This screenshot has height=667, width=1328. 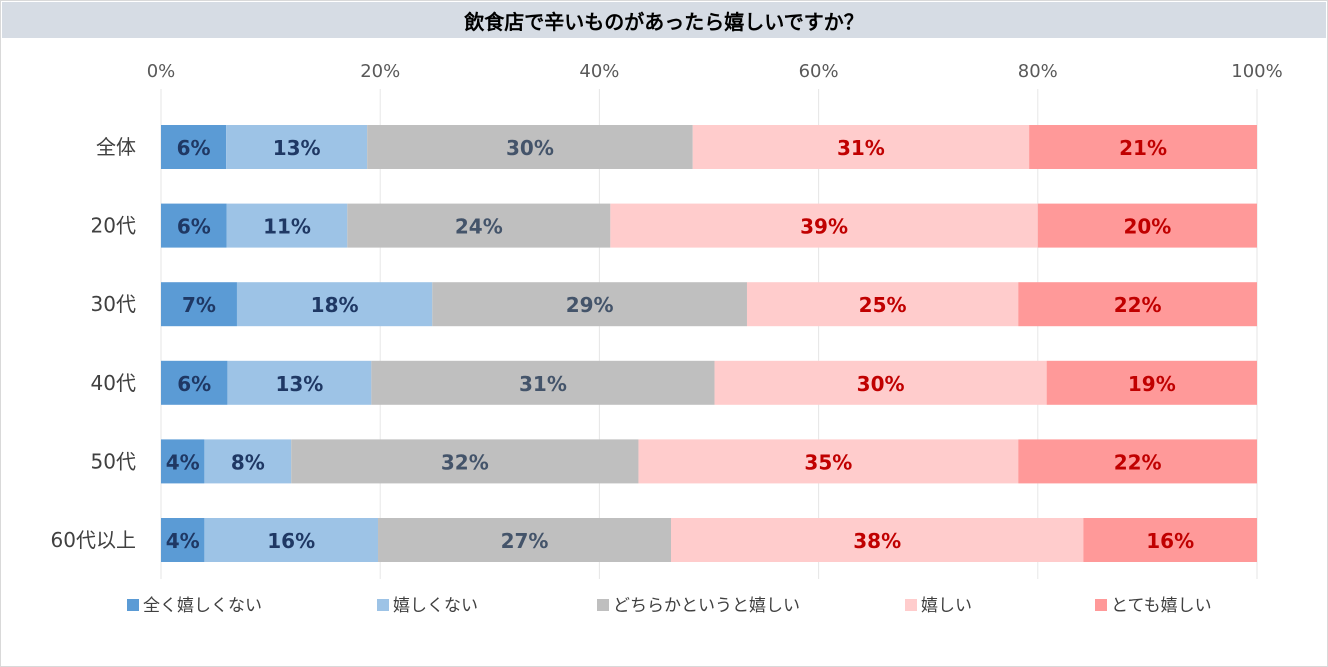 I want to click on x-tick-label: 20%, so click(x=380, y=71).